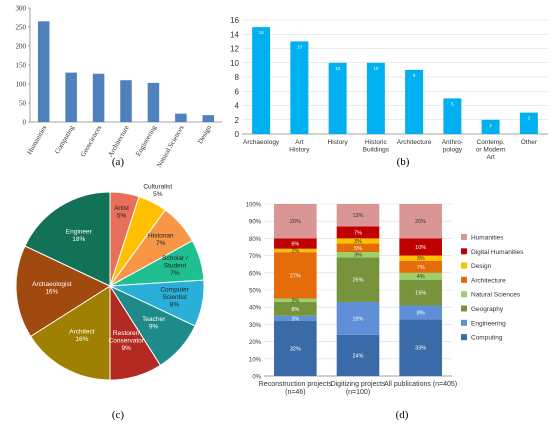  I want to click on chart-a-x-tick-label: Computing, so click(64, 140).